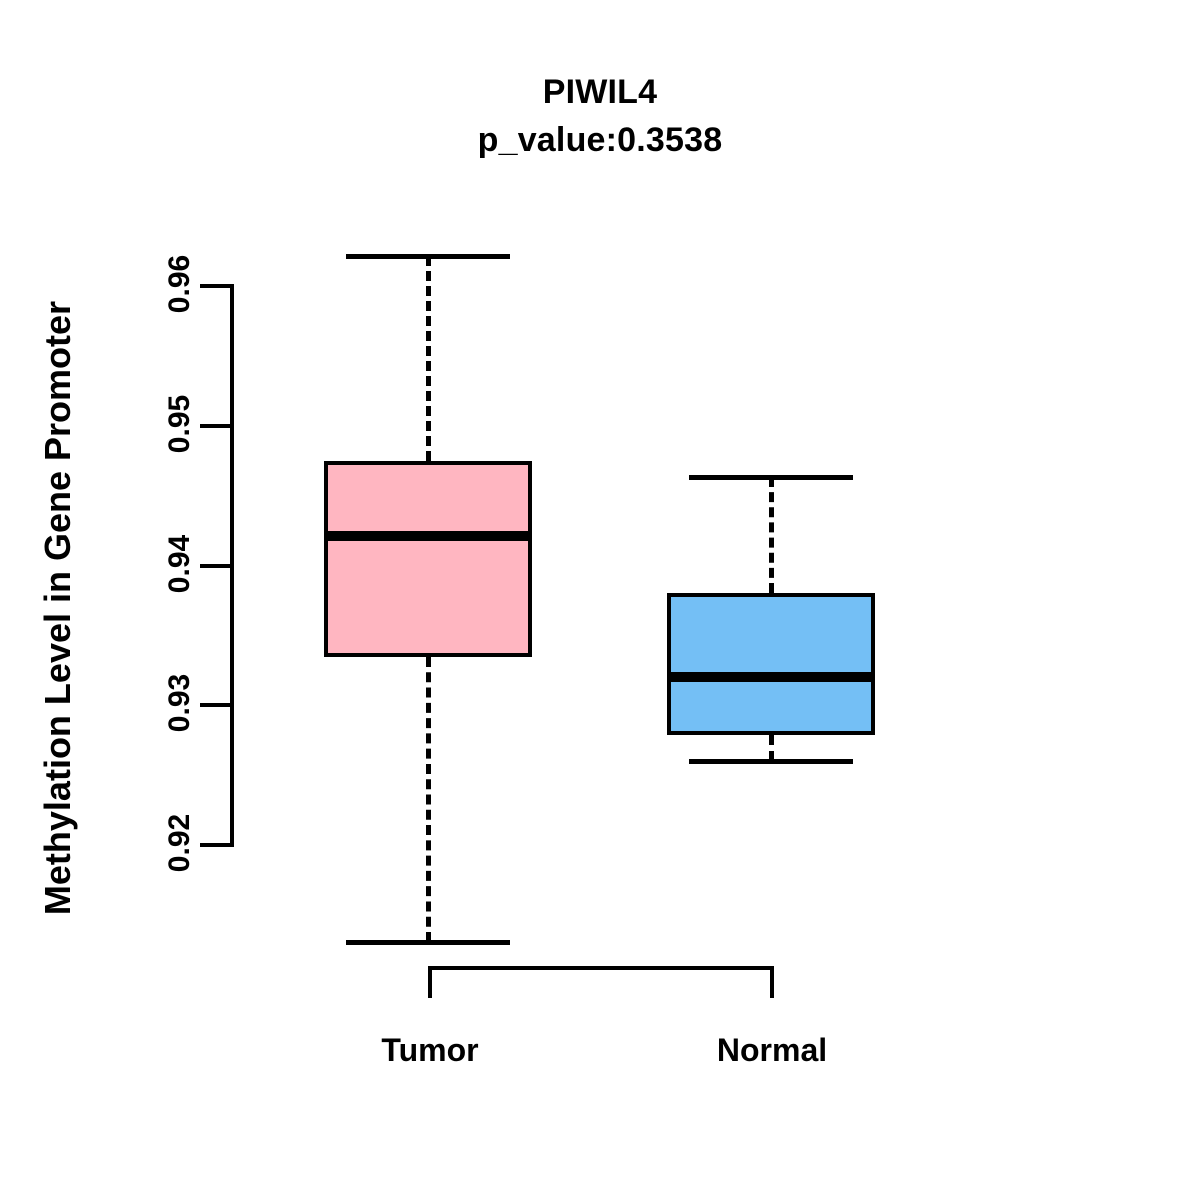  Describe the element at coordinates (772, 982) in the screenshot. I see `x-tick-normal` at that location.